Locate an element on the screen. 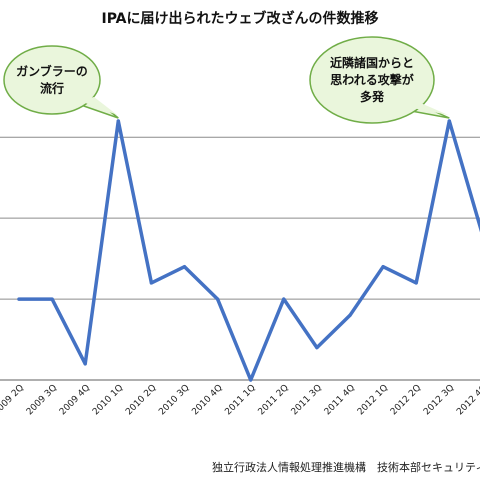 Image resolution: width=480 pixels, height=480 pixels. source-credit: 独立行政法人情報処理推進機構 技術本部セキュリティ is located at coordinates (346, 467).